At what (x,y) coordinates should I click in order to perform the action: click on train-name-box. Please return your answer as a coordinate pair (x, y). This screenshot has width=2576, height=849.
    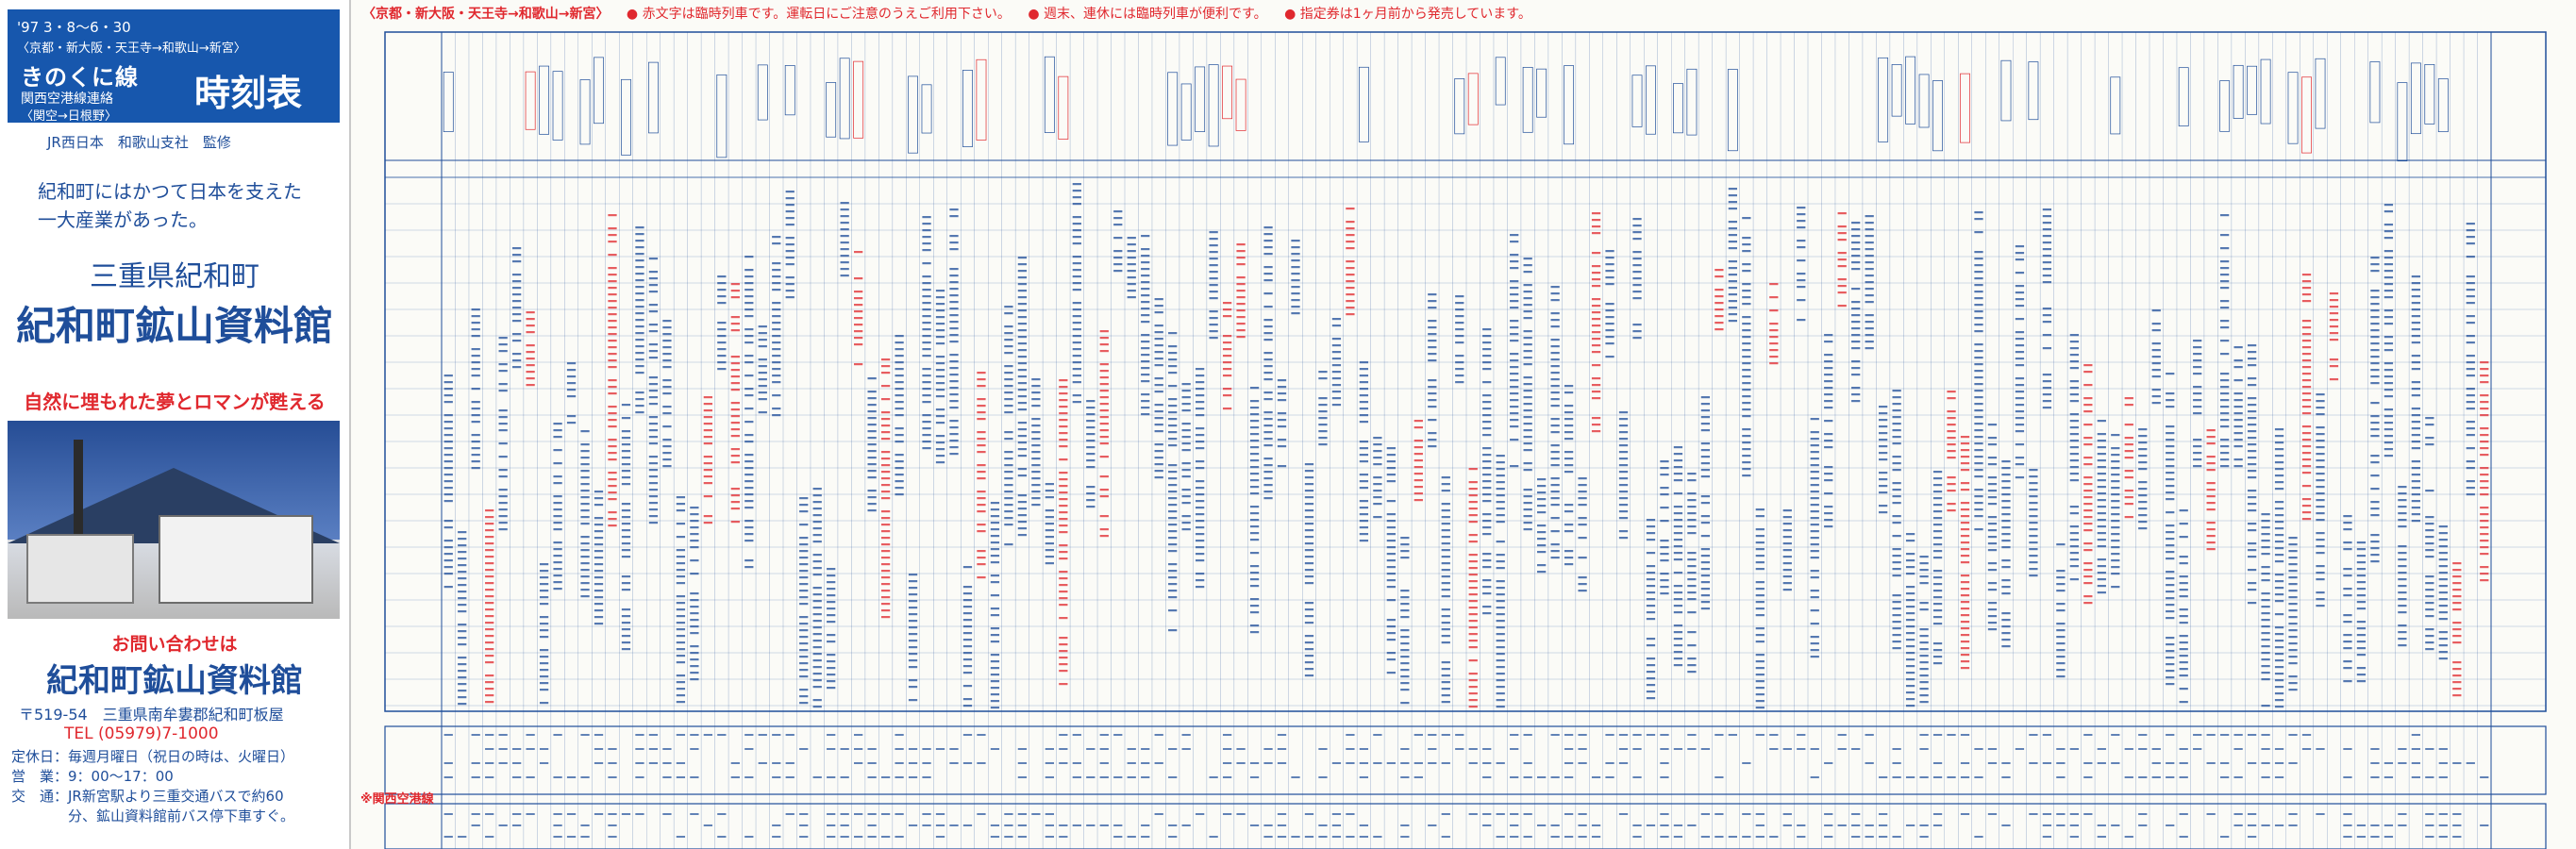
    Looking at the image, I should click on (1213, 105).